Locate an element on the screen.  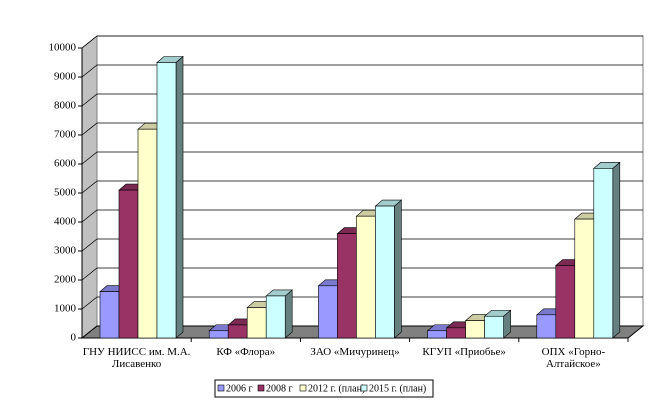
x-tick-label: ЗАО «Мичуринец» is located at coordinates (355, 352).